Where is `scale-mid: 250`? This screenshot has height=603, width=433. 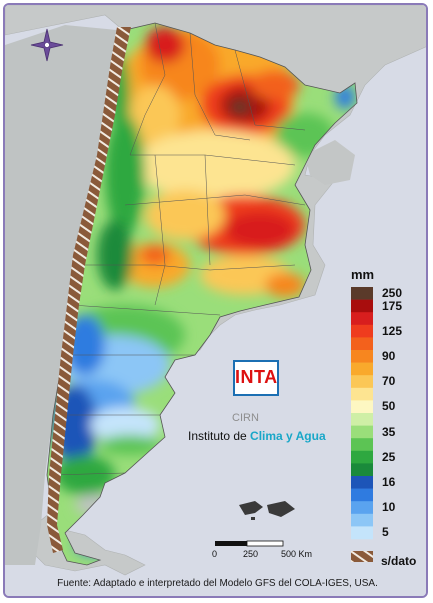 scale-mid: 250 is located at coordinates (251, 554).